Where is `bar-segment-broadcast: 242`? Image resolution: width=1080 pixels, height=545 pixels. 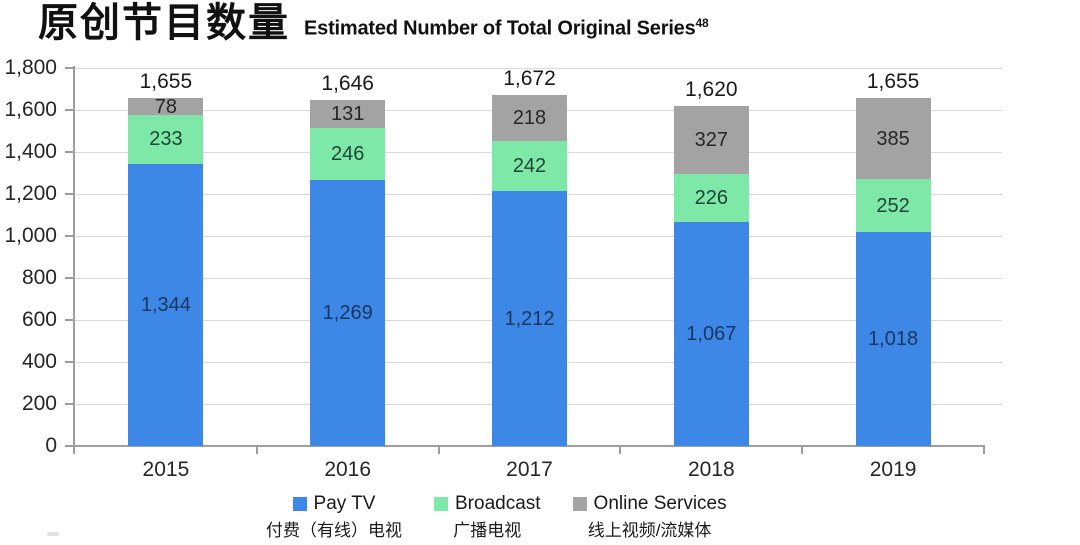 bar-segment-broadcast: 242 is located at coordinates (529, 166).